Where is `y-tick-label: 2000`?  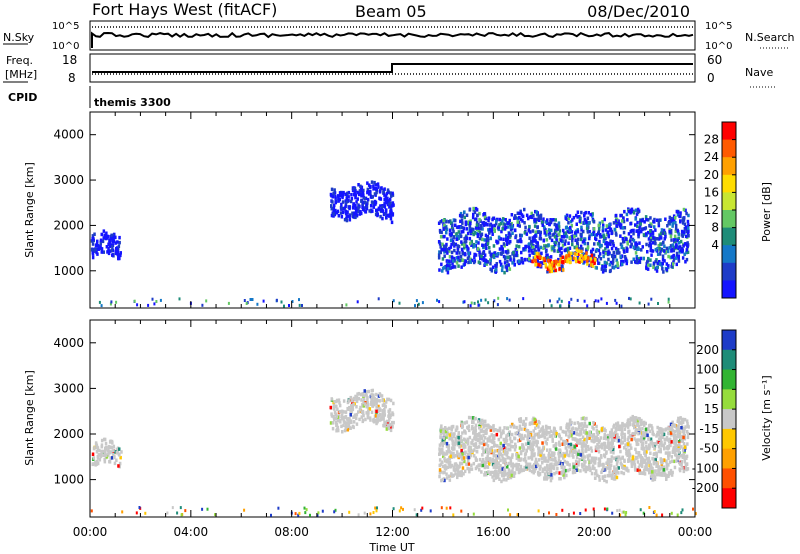
y-tick-label: 2000 is located at coordinates (68, 434).